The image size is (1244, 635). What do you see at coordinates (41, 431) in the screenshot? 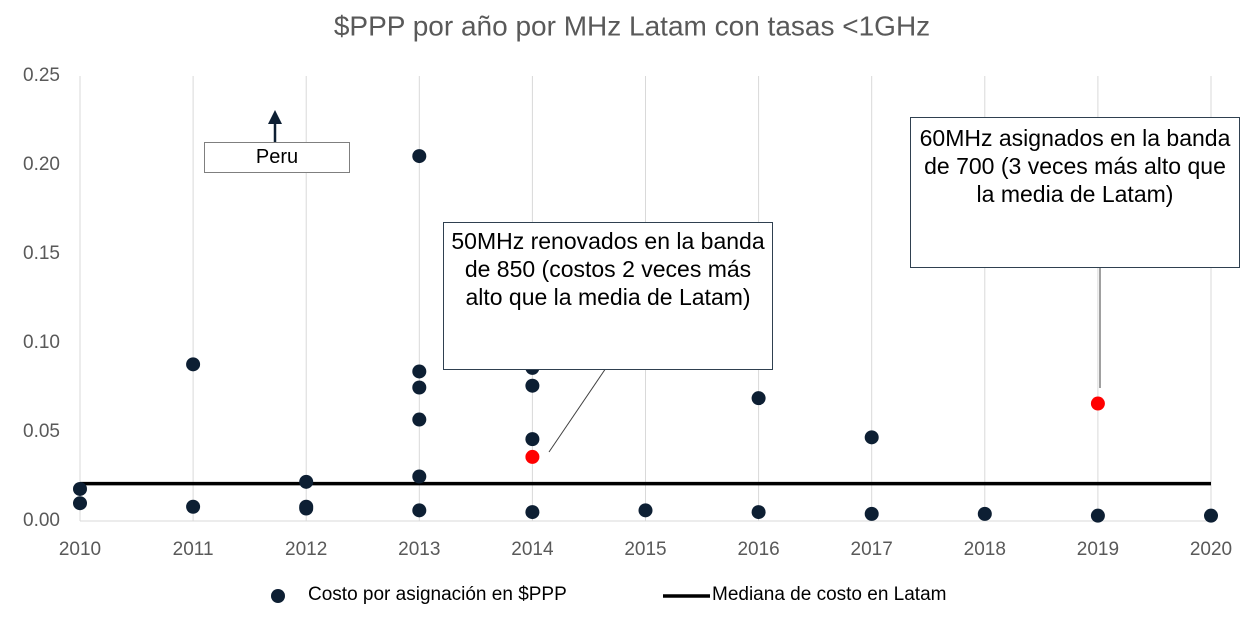
I see `y-tick-label: 0.05` at bounding box center [41, 431].